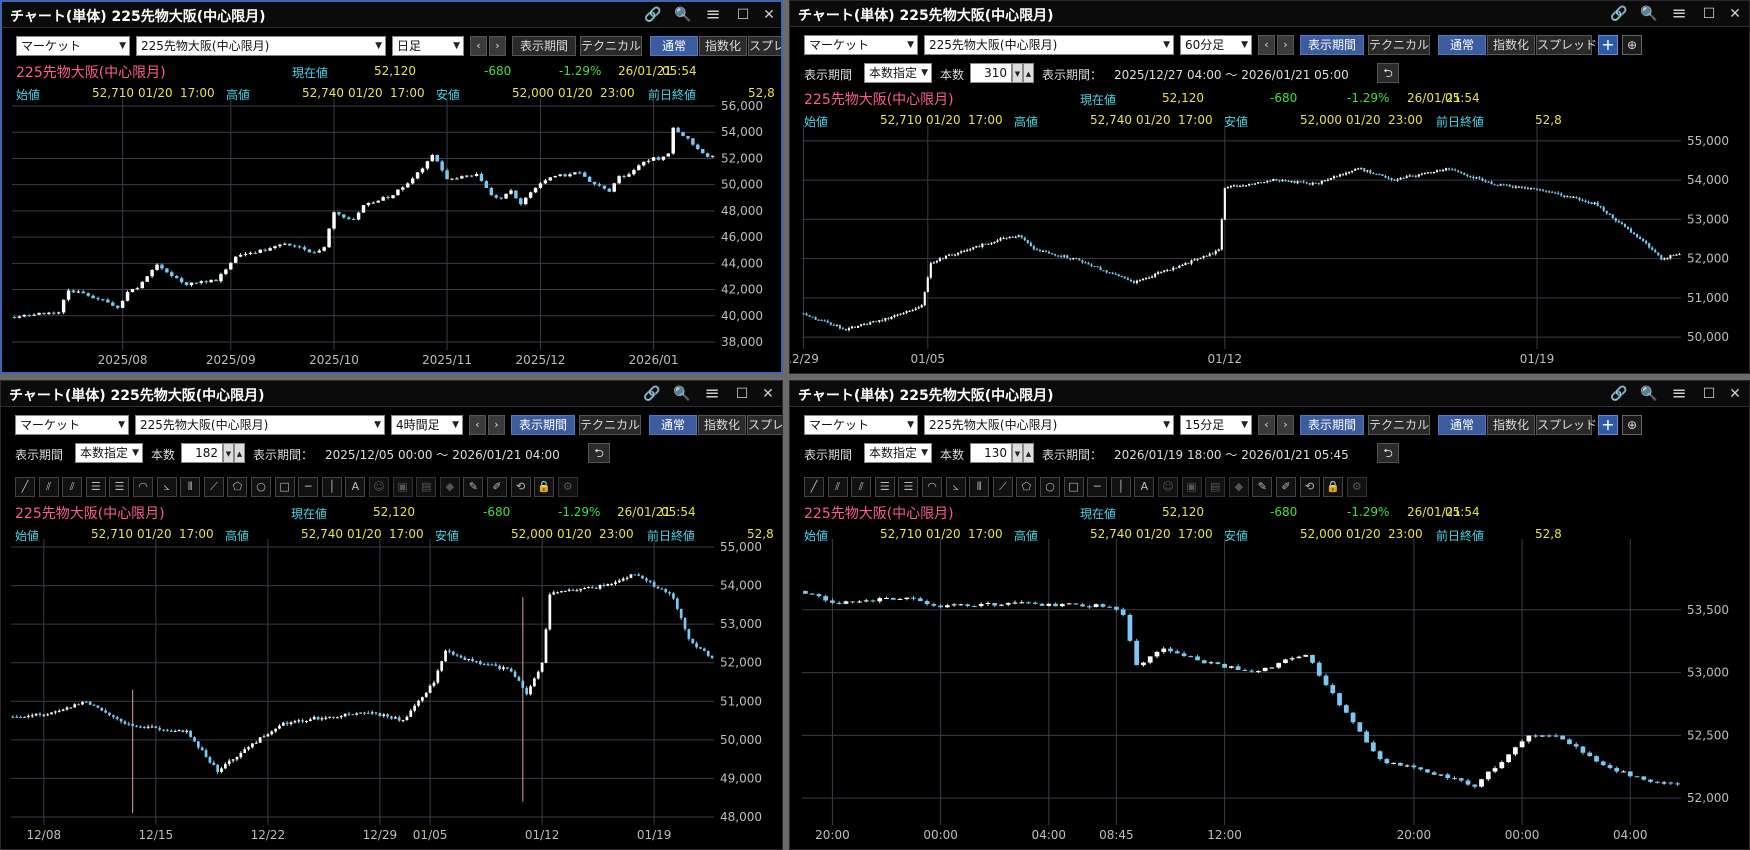 Image resolution: width=1750 pixels, height=850 pixels. What do you see at coordinates (428, 46) in the screenshot?
I see `timeframe-select: 日足 ▼` at bounding box center [428, 46].